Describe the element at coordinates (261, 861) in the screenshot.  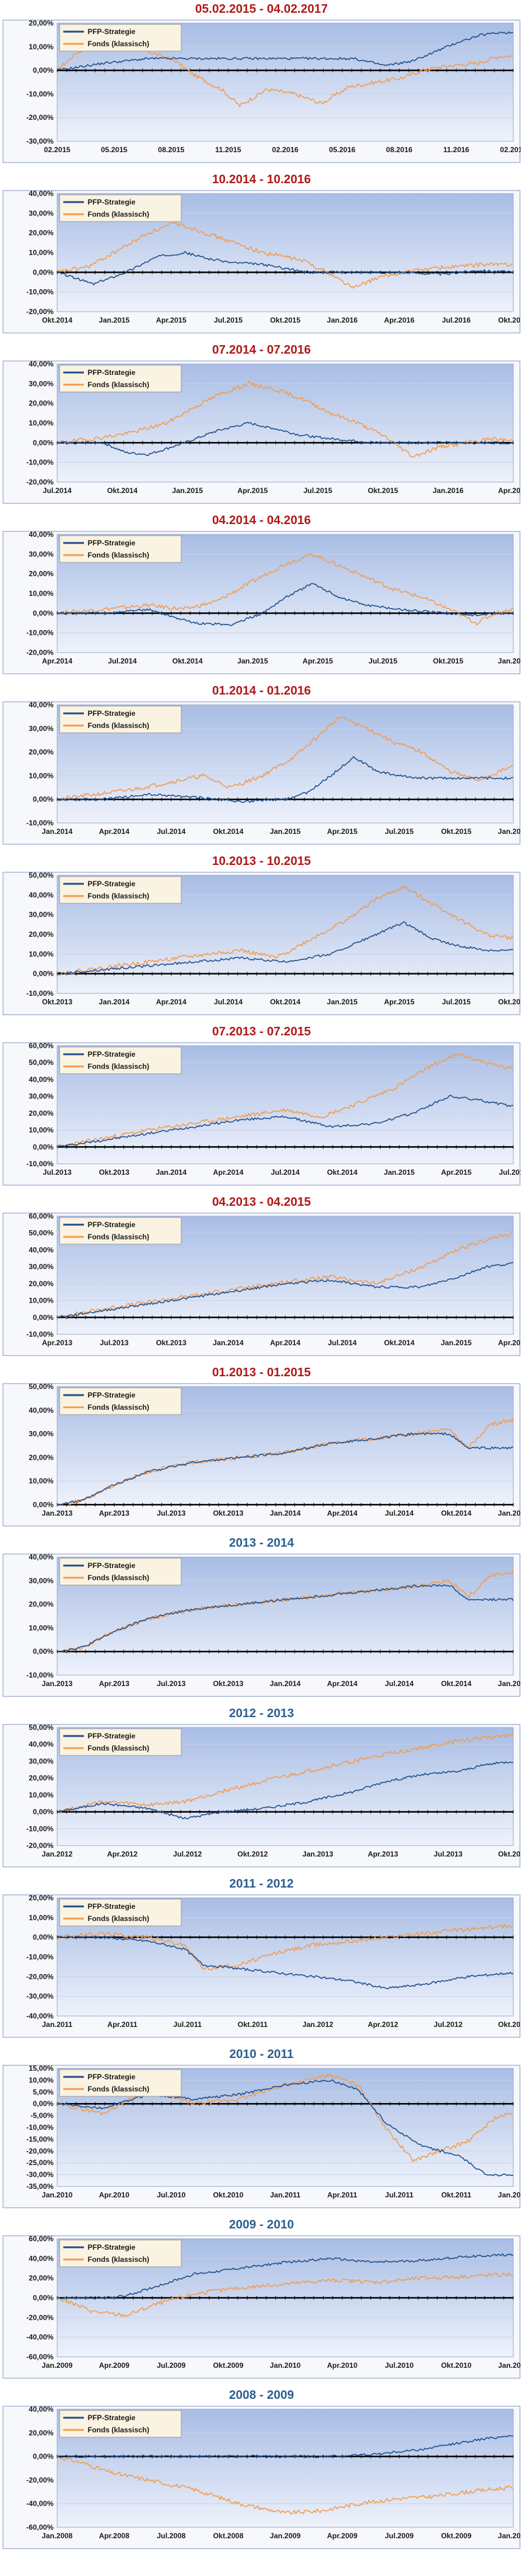
I see `chart-title: 10.2013 - 10.2015` at that location.